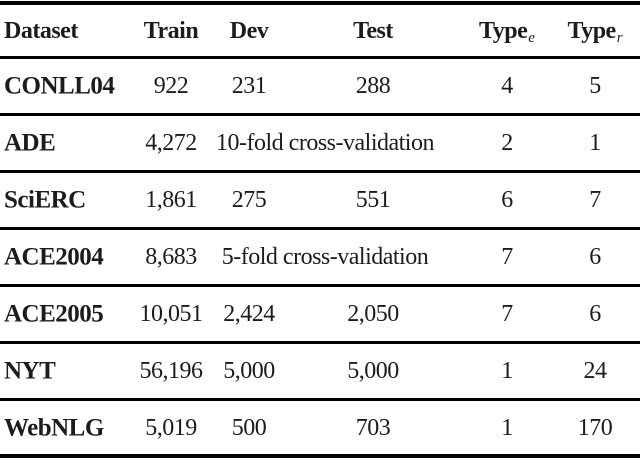  I want to click on entity-type-count: 6, so click(507, 199).